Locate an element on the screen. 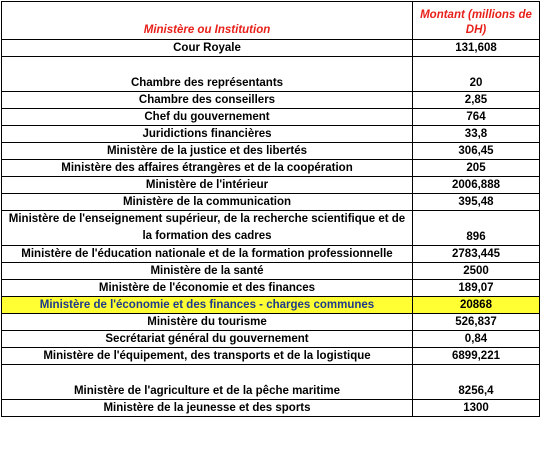  row-name: Ministère de la communication is located at coordinates (207, 202).